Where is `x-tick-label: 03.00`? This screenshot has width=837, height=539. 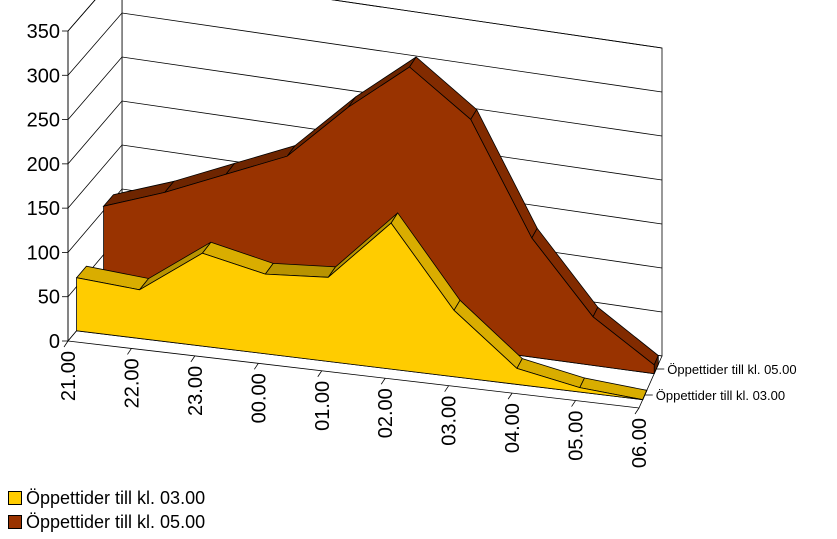 x-tick-label: 03.00 is located at coordinates (450, 421).